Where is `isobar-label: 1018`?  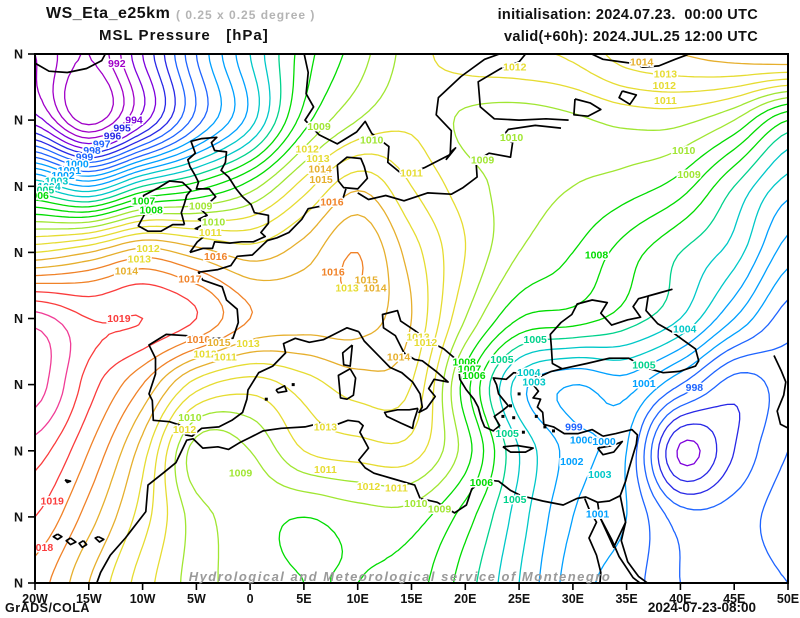
isobar-label: 1018 is located at coordinates (42, 548).